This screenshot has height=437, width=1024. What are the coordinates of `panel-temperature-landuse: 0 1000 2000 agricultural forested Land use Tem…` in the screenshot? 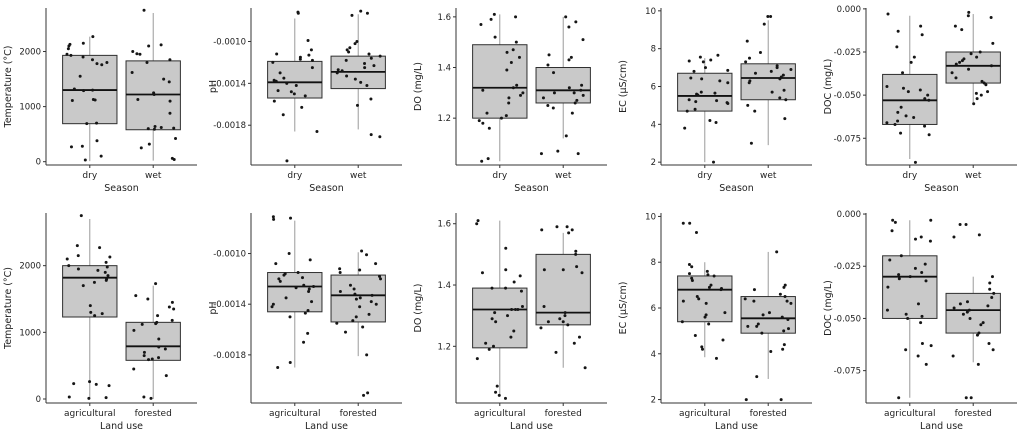 It's located at (102, 317).